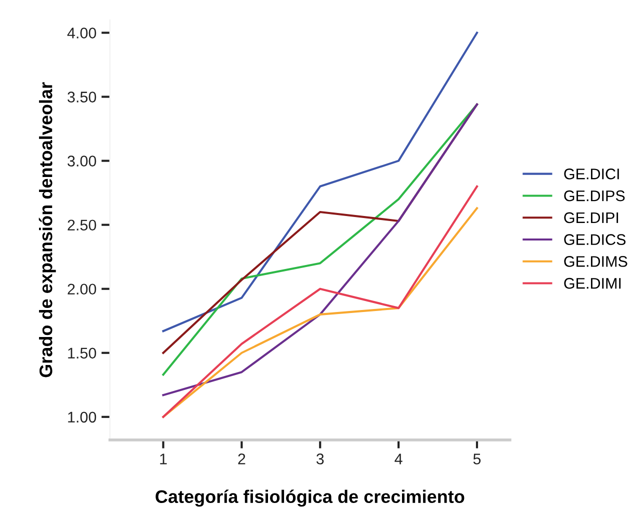 The height and width of the screenshot is (525, 628). I want to click on x-tick-label: 2, so click(242, 459).